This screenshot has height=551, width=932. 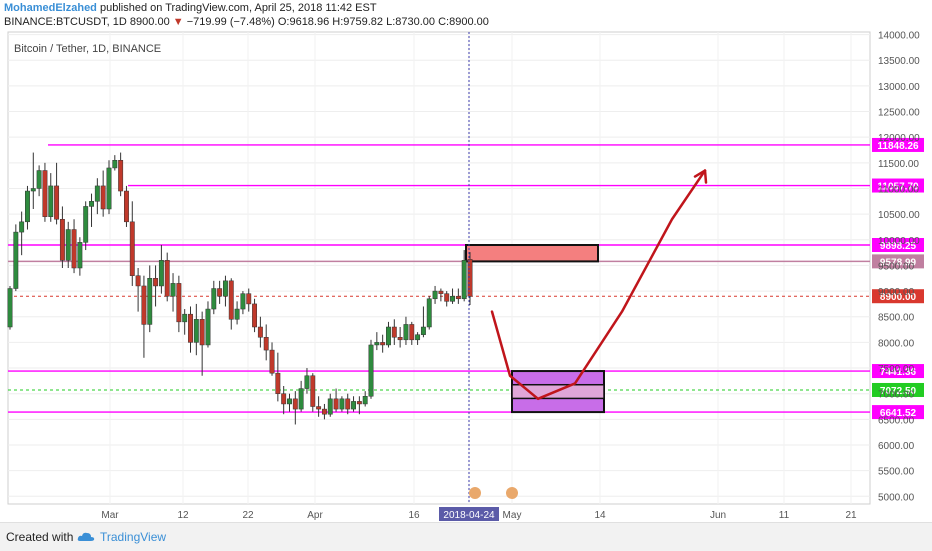 I want to click on resistance-box, so click(x=532, y=253).